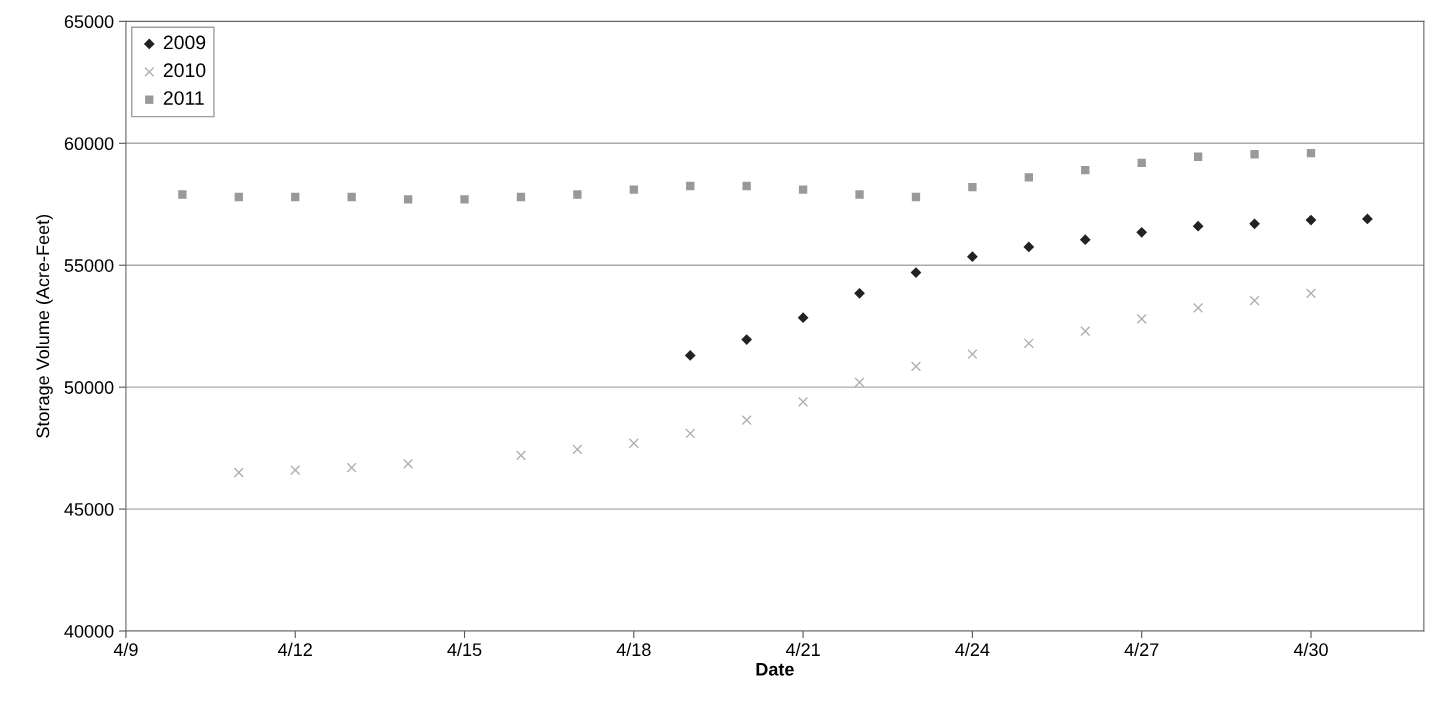  I want to click on x-axis-title: Date, so click(775, 669).